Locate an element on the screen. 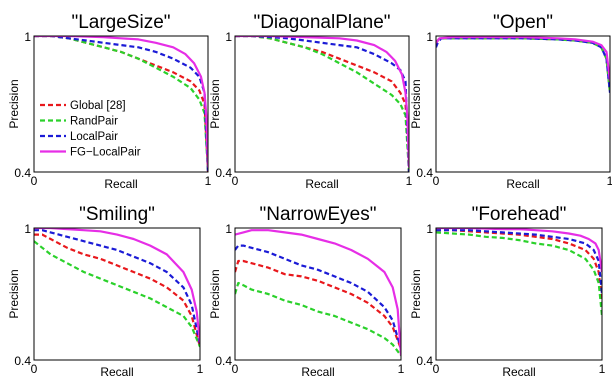 Image resolution: width=612 pixels, height=377 pixels. legend: Global [28] RandPair LocalPair FG−LocalPair is located at coordinates (90, 129).